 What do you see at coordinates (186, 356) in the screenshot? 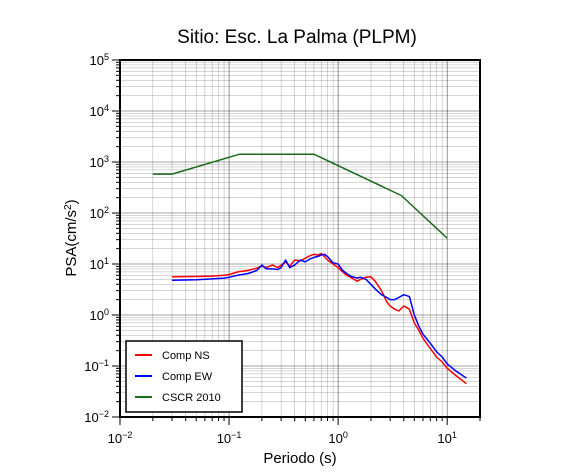
I see `legend-label-comp-ns: Comp NS` at bounding box center [186, 356].